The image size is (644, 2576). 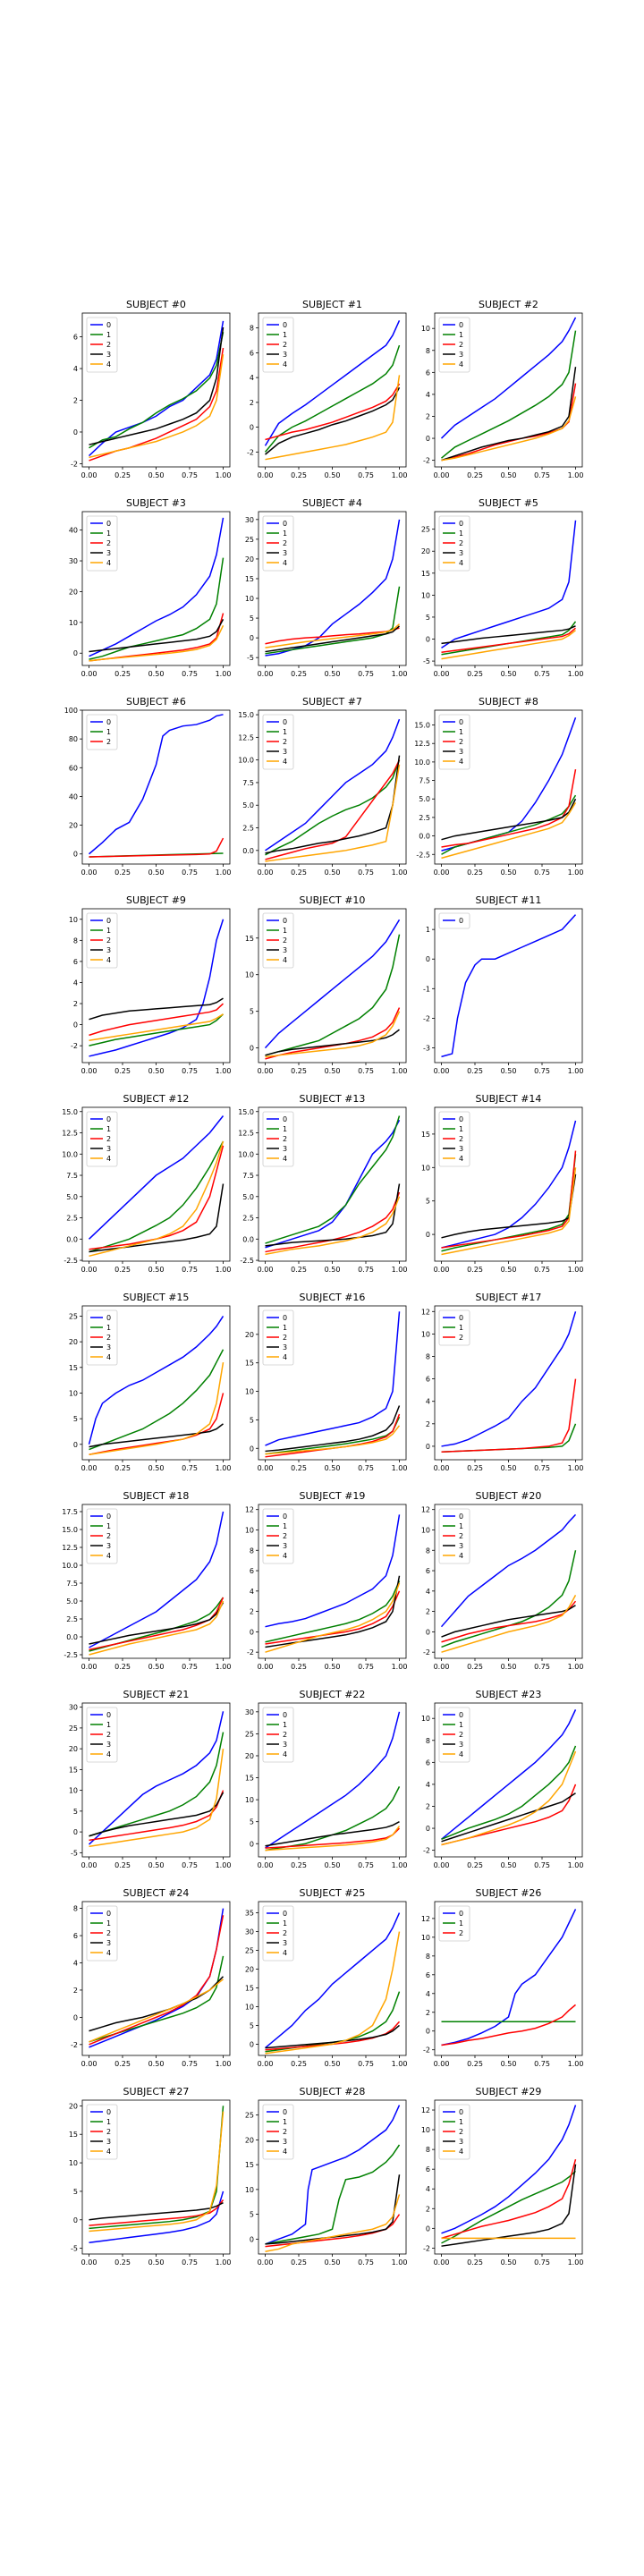 What do you see at coordinates (509, 2091) in the screenshot?
I see `subplot-title: SUBJECT #29` at bounding box center [509, 2091].